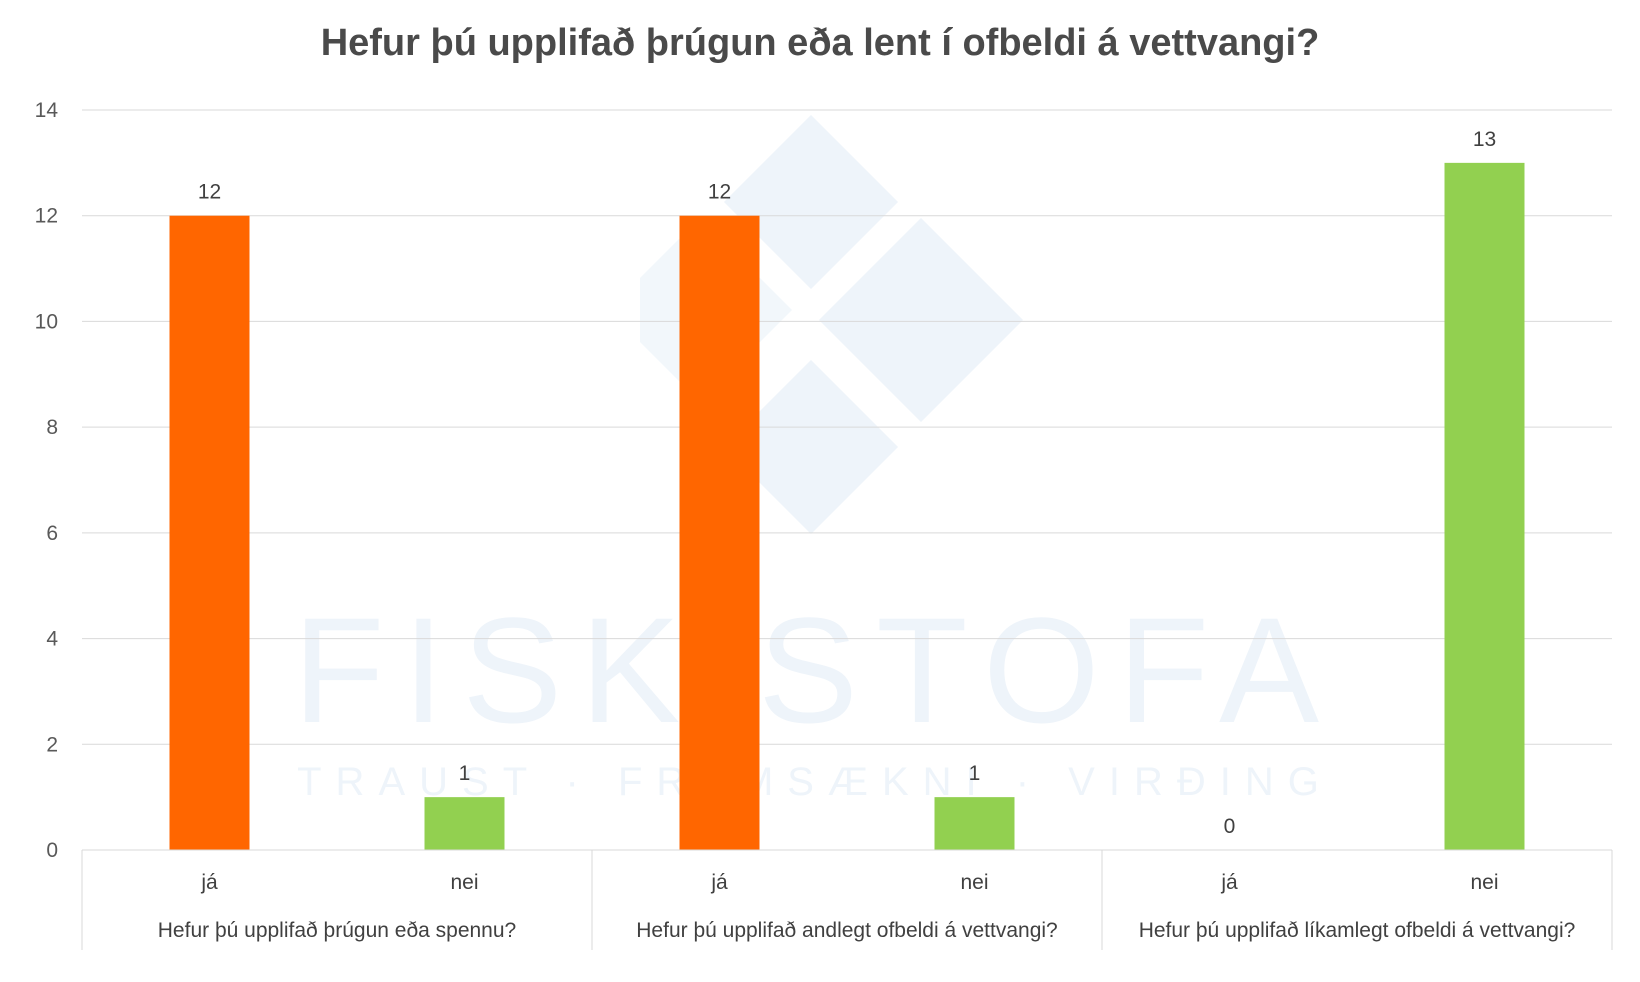 The height and width of the screenshot is (982, 1640). Describe the element at coordinates (46, 321) in the screenshot. I see `y-tick-label: 10` at that location.